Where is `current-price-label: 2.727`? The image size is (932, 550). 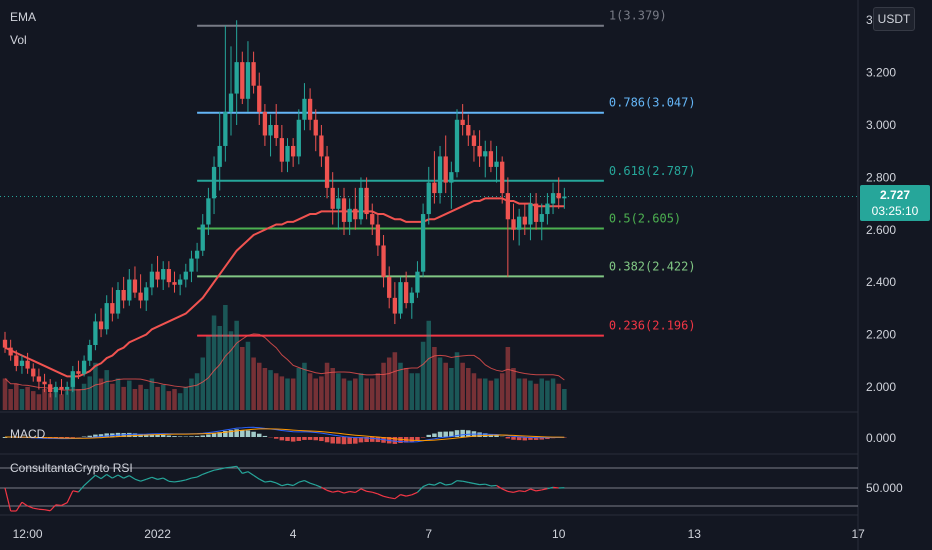
current-price-label: 2.727 is located at coordinates (895, 195).